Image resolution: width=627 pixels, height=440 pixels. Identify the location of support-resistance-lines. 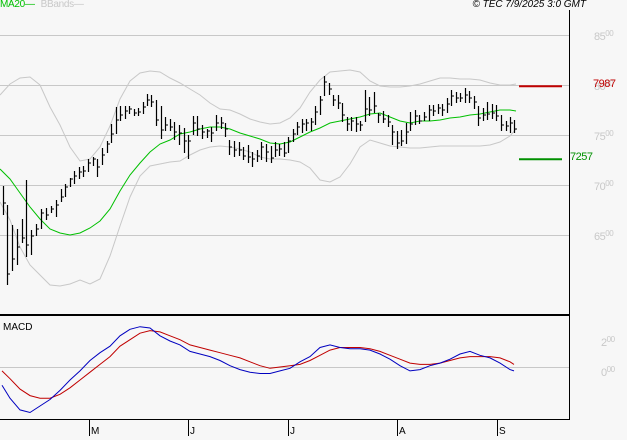
(540, 123).